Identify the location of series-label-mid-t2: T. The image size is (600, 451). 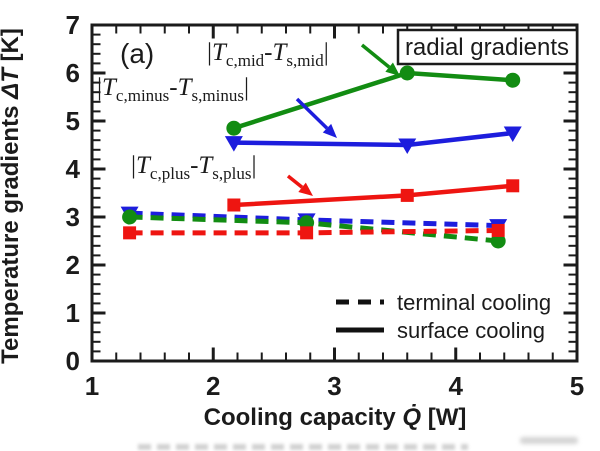
(281, 52).